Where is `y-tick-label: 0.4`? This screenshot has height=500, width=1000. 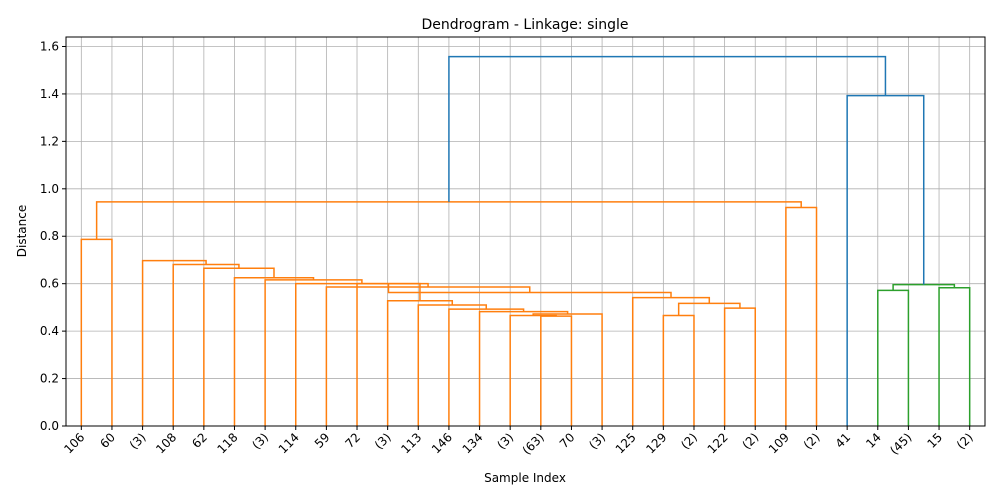
y-tick-label: 0.4 is located at coordinates (49, 331).